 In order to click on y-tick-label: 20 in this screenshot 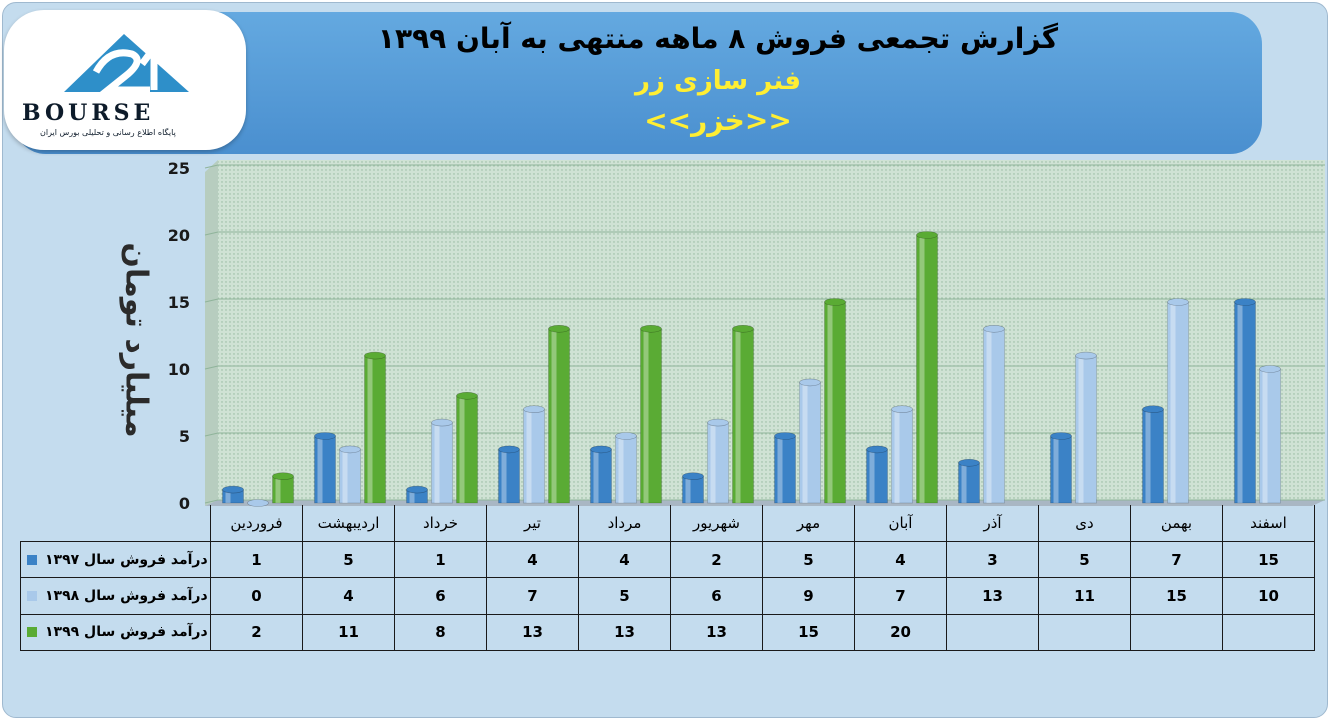, I will do `click(179, 235)`.